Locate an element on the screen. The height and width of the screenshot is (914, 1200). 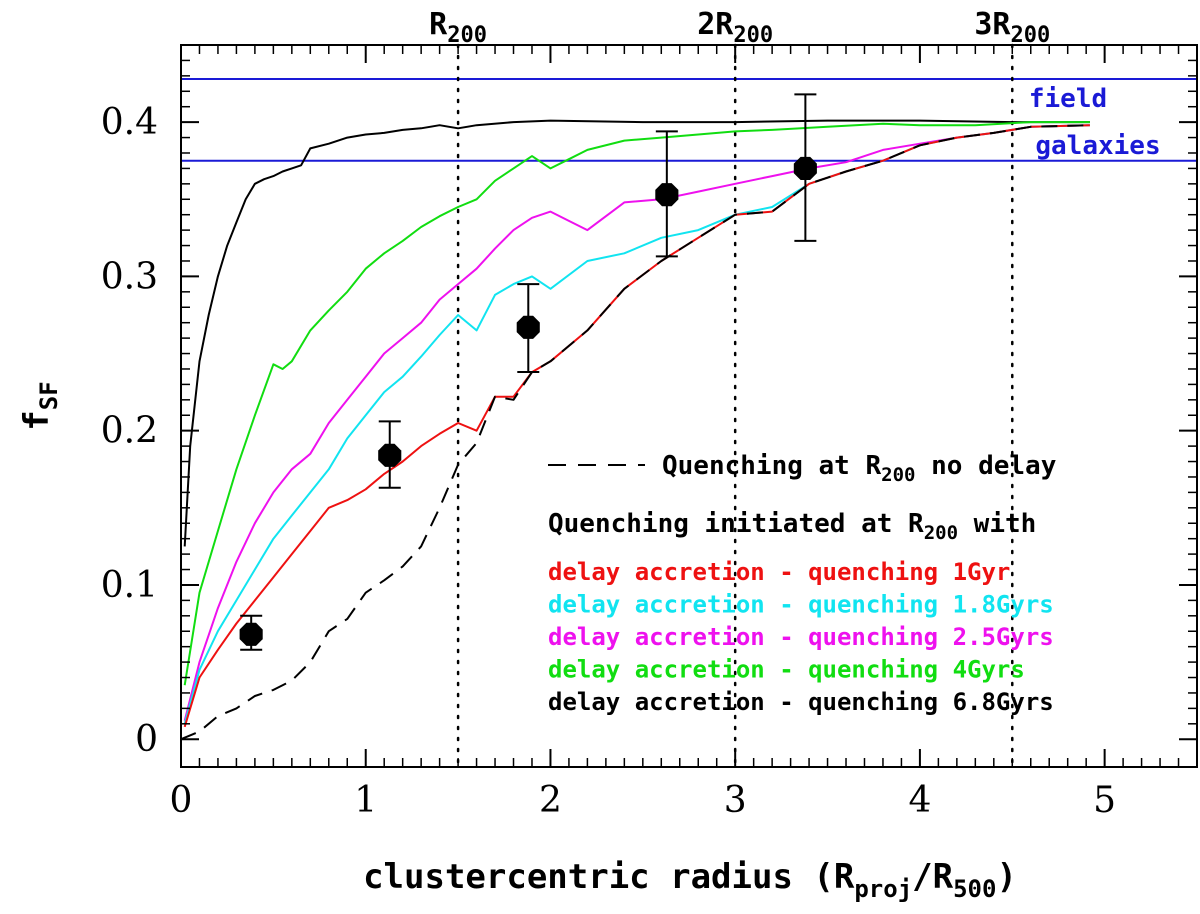
x-tick-label-2: 2 is located at coordinates (550, 800).